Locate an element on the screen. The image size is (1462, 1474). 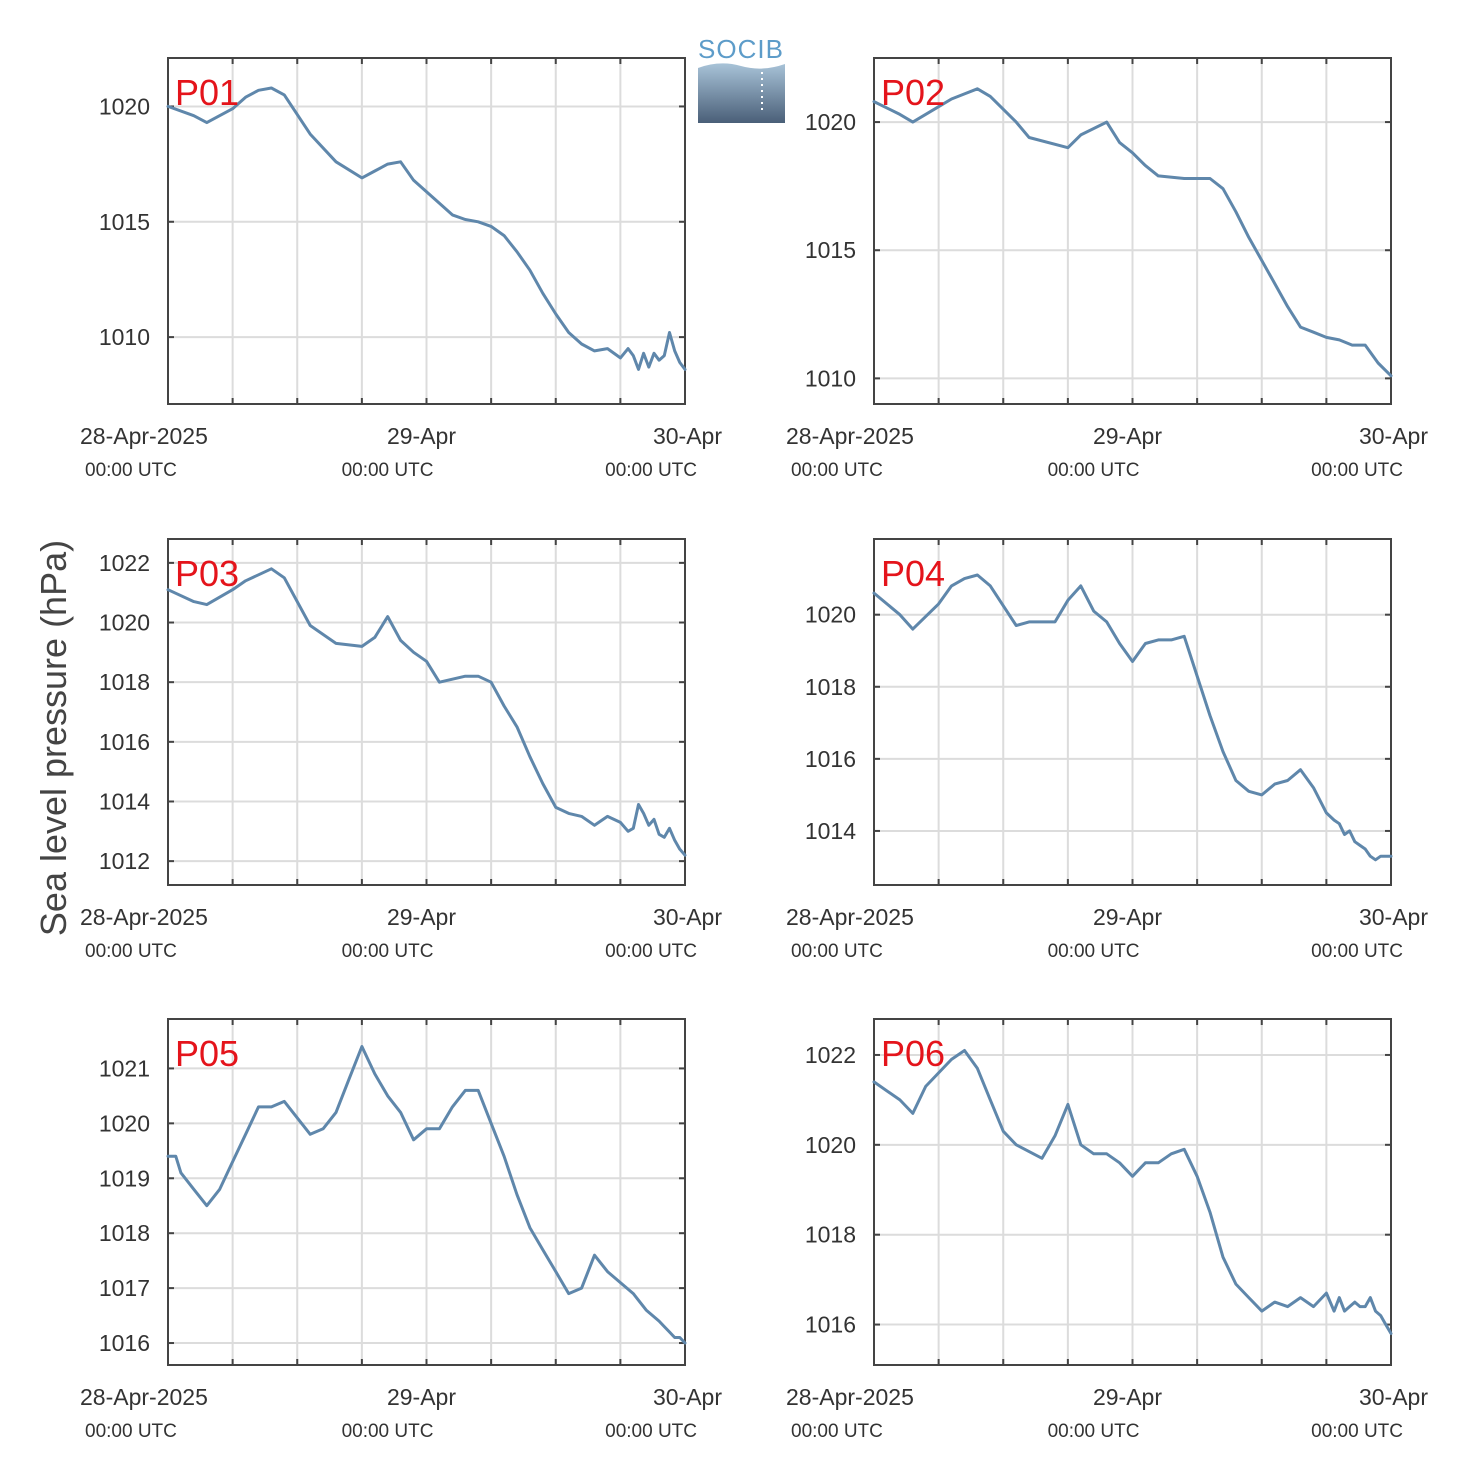
panel-label: P01 is located at coordinates (207, 92).